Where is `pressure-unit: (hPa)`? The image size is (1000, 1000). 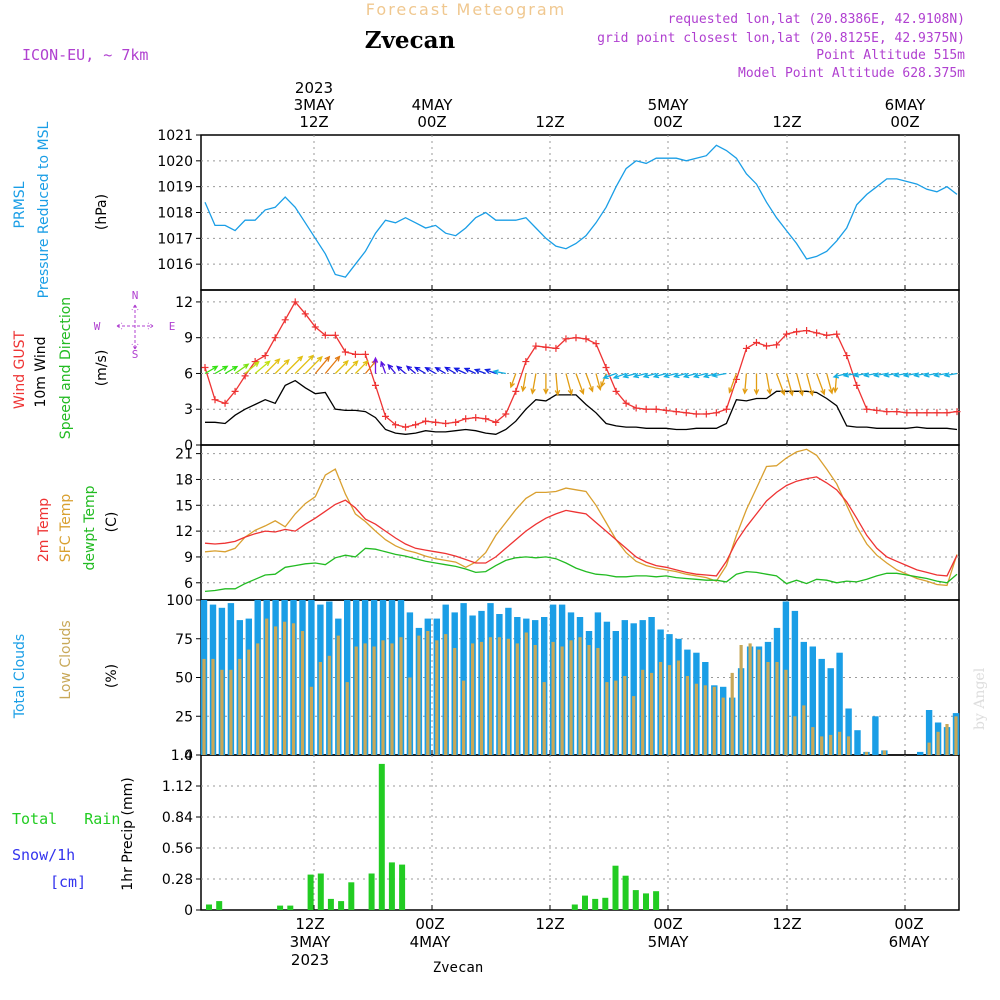
pressure-unit: (hPa) is located at coordinates (102, 212).